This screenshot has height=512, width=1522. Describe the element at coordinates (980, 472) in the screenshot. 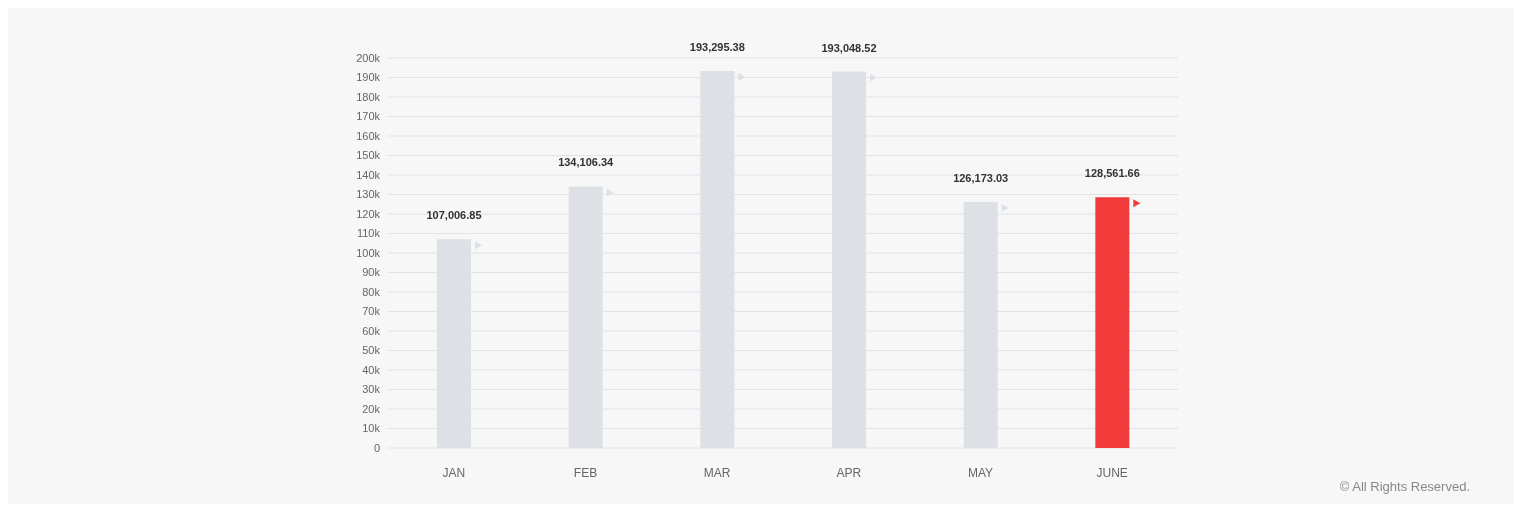

I see `x-tick-label: MAY` at that location.